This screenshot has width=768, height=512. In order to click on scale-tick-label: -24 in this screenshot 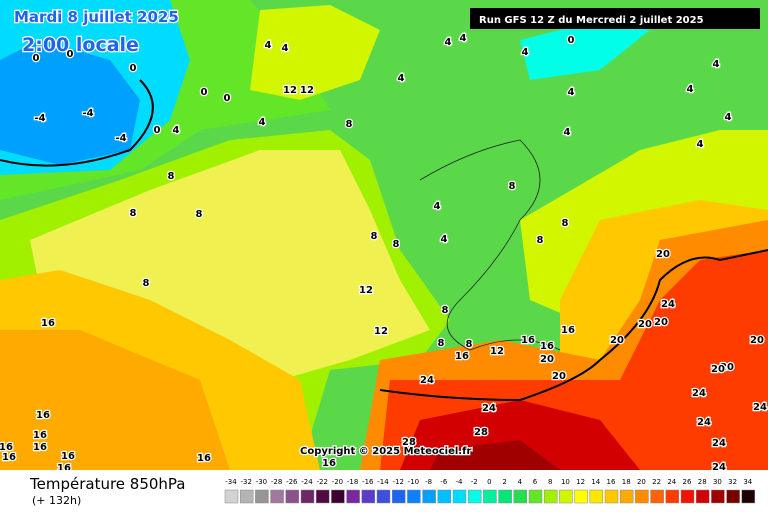, I will do `click(307, 482)`.